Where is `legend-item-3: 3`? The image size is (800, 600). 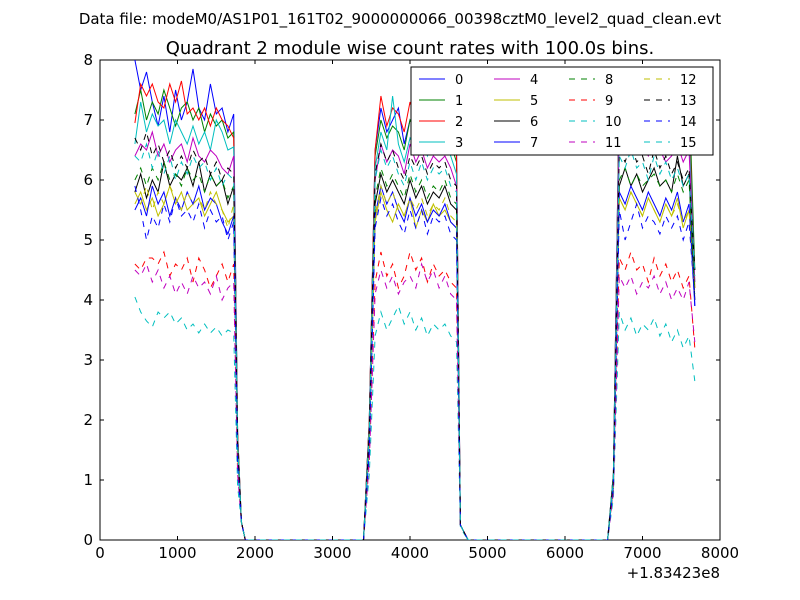
legend-item-3: 3 is located at coordinates (441, 143).